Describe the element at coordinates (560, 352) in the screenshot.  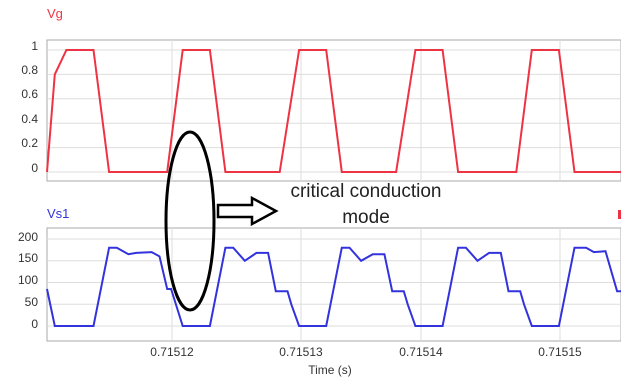
I see `vs1-xtick: 0.71515` at that location.